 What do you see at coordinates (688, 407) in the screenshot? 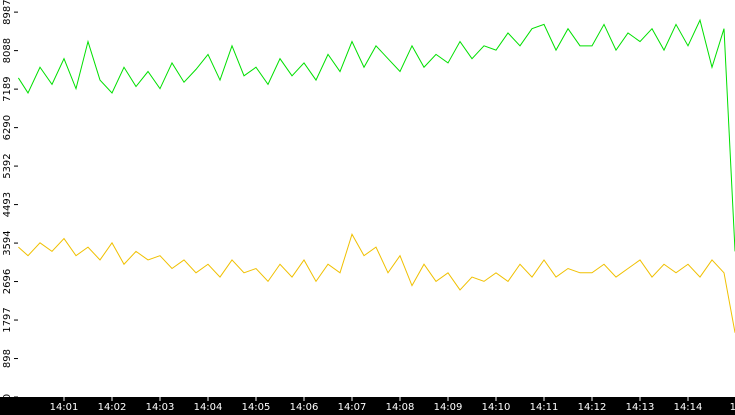
I see `x-tick-label: 14:14` at bounding box center [688, 407].